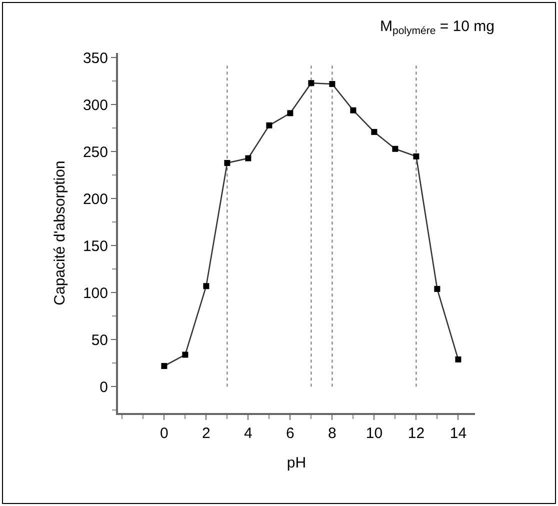  What do you see at coordinates (458, 433) in the screenshot?
I see `x-tick-label: 14` at bounding box center [458, 433].